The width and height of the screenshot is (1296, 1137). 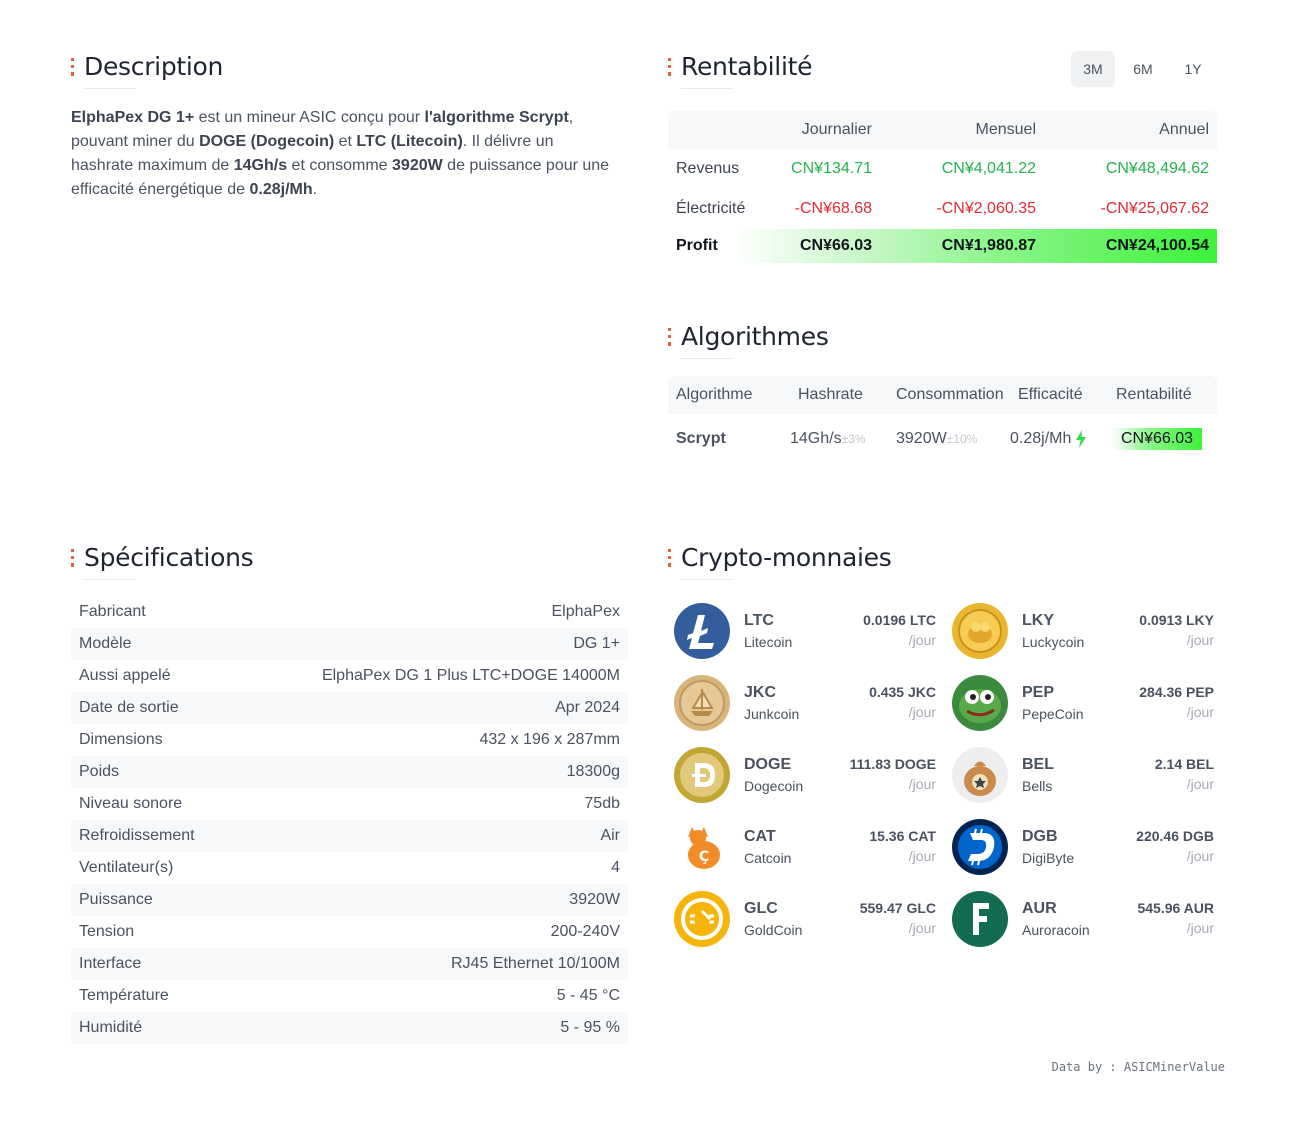 I want to click on coin-item-doge: DOGE Dogecoin 111.83 DOGE /jour, so click(x=805, y=775).